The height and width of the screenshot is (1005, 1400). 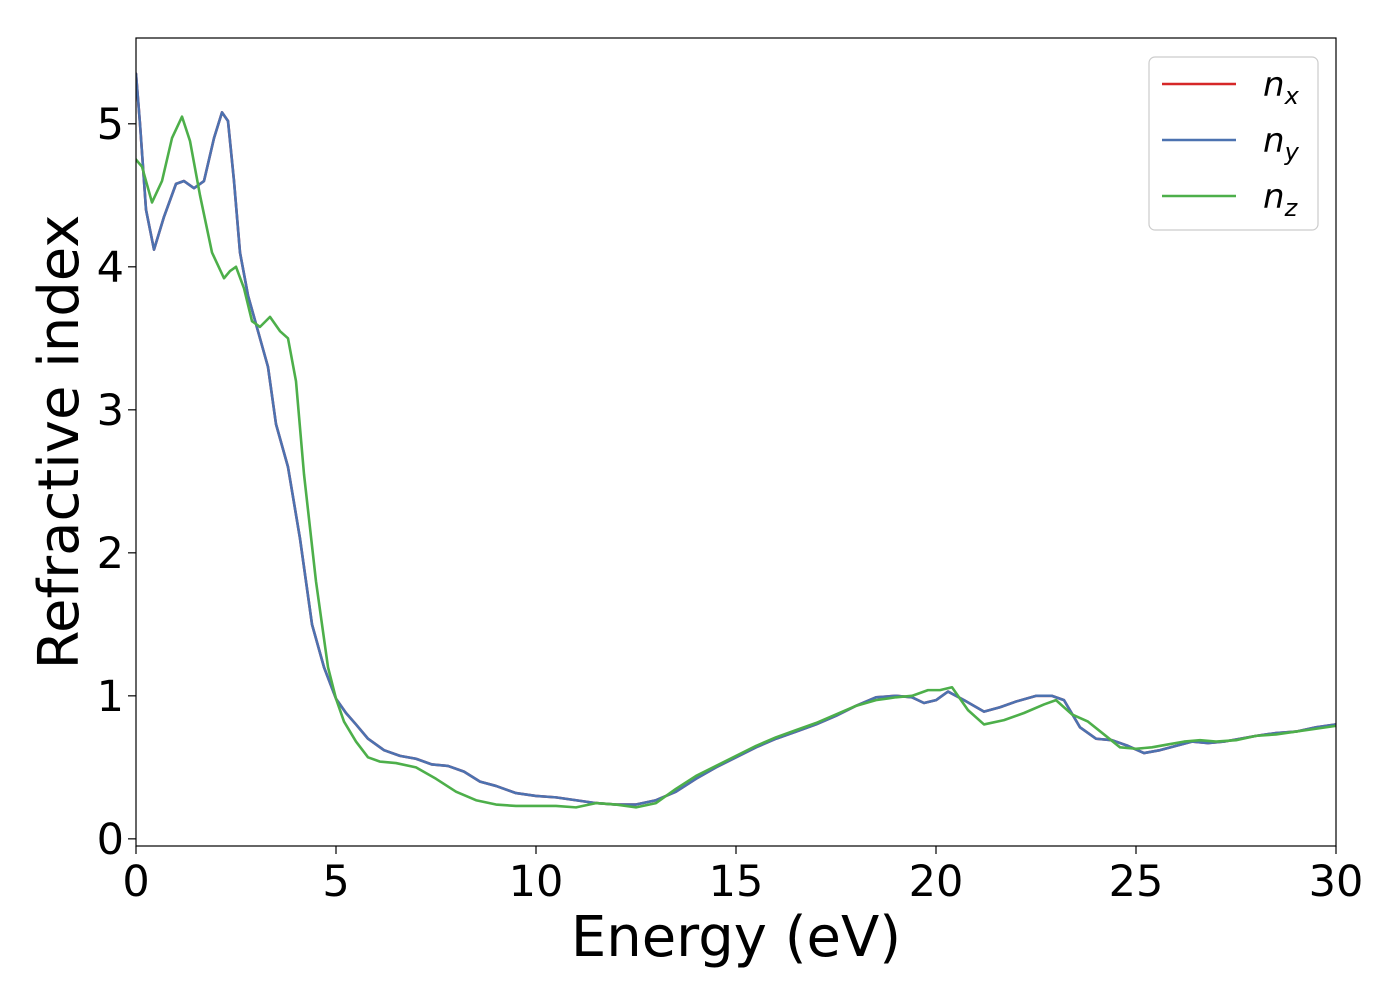 I want to click on legend: nx ny nz, so click(x=1233, y=143).